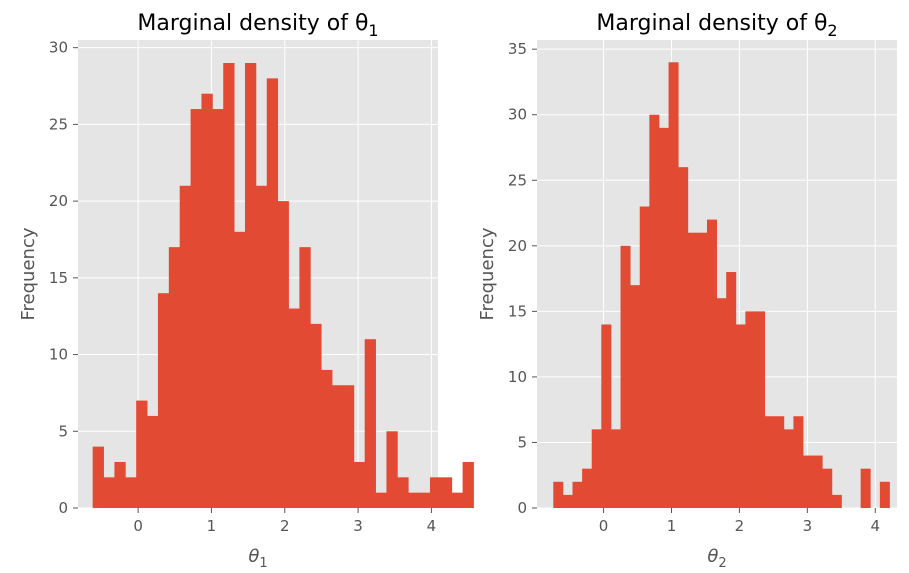 This screenshot has height=573, width=909. Describe the element at coordinates (28, 273) in the screenshot. I see `y-axis-label: Frequency` at that location.